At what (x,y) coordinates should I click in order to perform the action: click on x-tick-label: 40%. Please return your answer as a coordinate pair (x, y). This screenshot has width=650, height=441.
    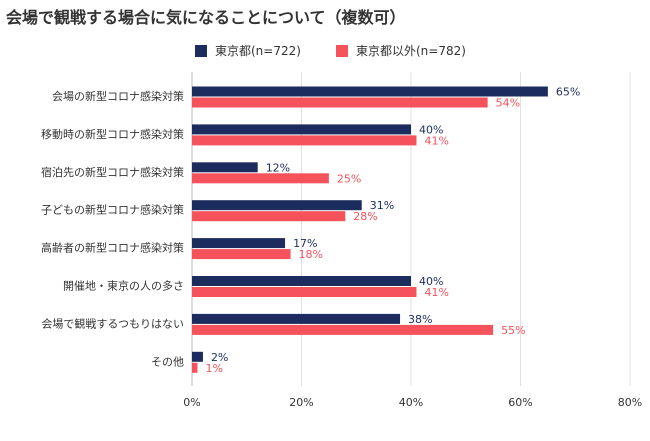
    Looking at the image, I should click on (411, 402).